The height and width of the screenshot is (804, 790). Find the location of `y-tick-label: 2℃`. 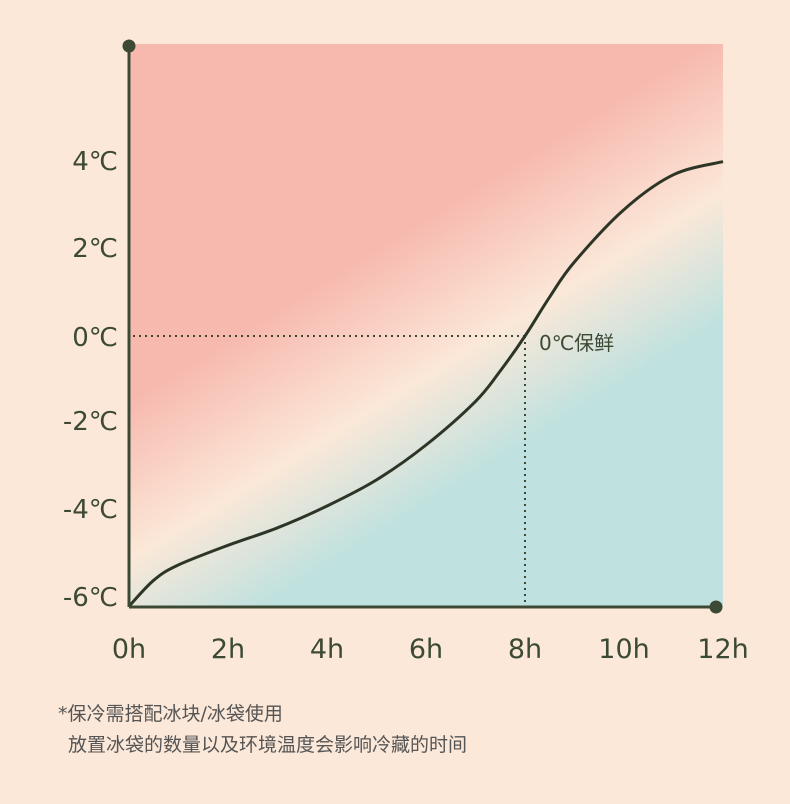

y-tick-label: 2℃ is located at coordinates (95, 249).